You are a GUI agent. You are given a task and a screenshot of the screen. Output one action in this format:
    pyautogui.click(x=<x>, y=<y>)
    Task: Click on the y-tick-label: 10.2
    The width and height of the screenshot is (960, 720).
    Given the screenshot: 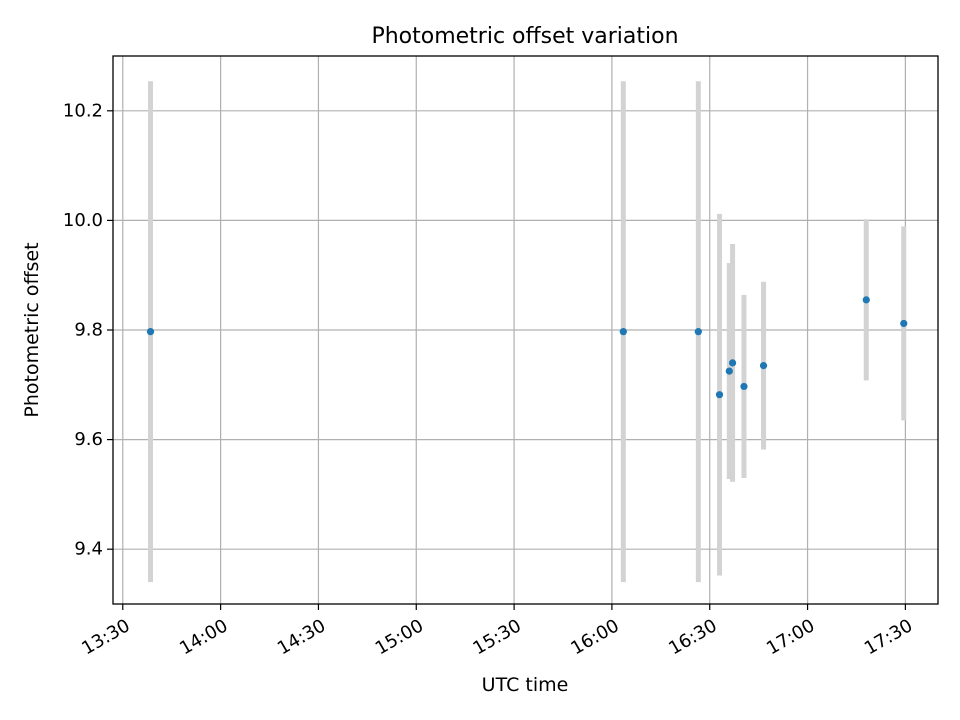 What is the action you would take?
    pyautogui.click(x=83, y=110)
    